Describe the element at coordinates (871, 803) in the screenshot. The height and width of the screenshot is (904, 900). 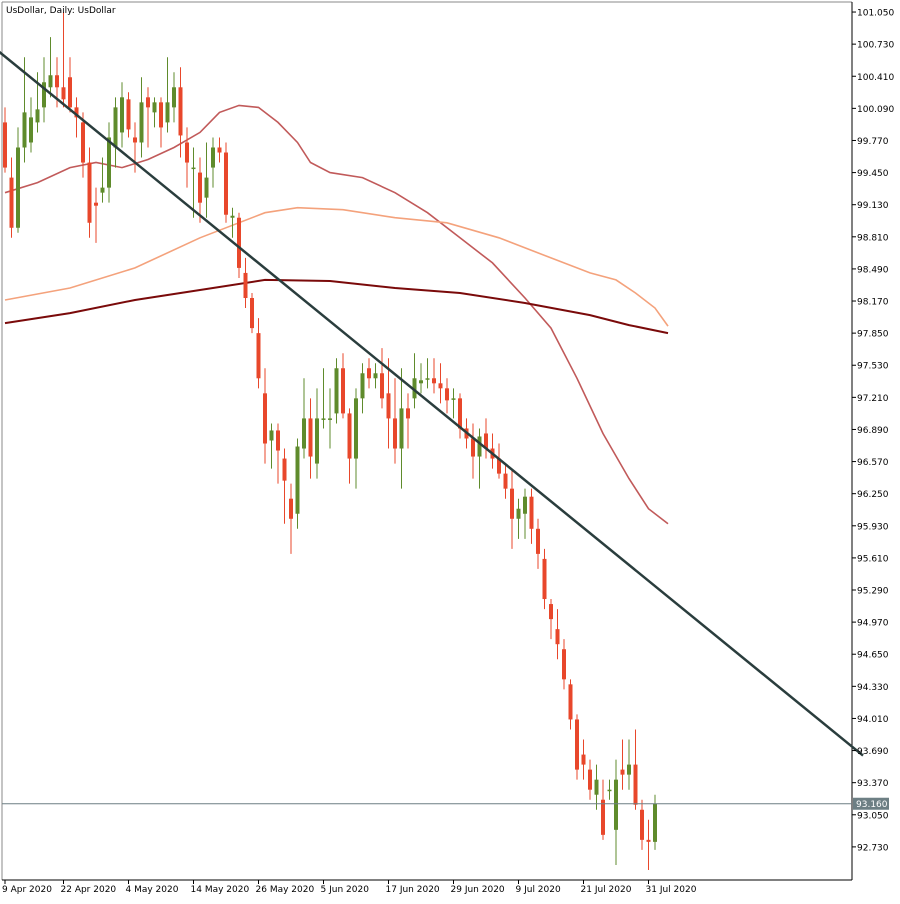
I see `current-price-label: 93.160` at that location.